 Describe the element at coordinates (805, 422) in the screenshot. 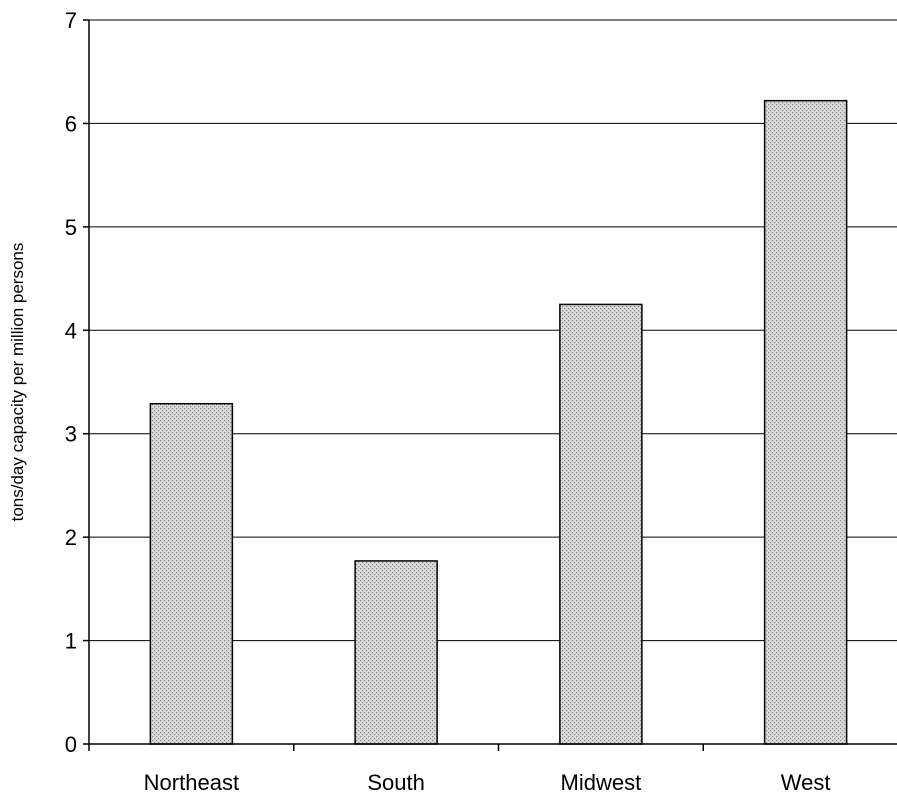

I see `bar-west` at that location.